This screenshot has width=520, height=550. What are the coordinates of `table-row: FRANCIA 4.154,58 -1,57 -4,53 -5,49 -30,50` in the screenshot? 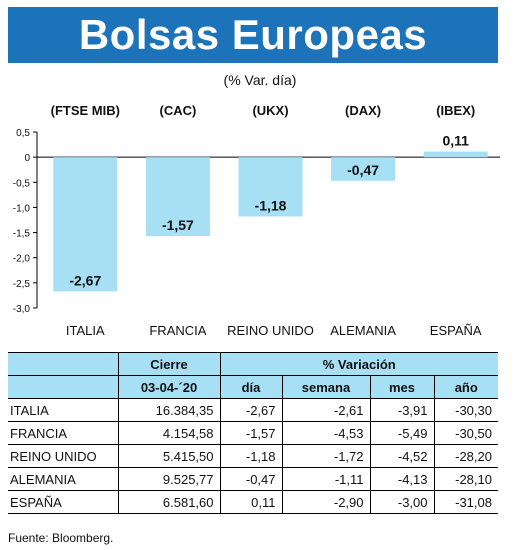 It's located at (253, 433).